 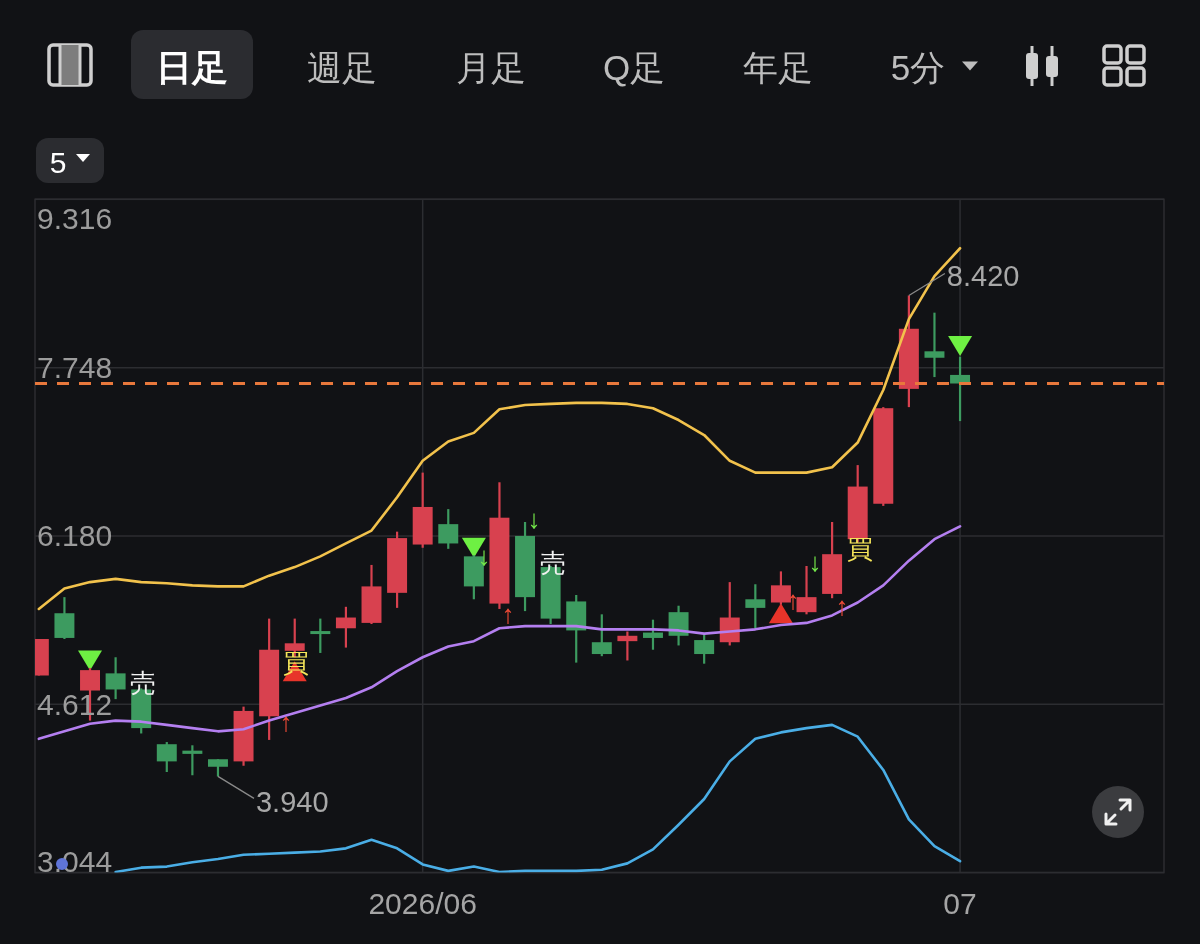 What do you see at coordinates (192, 67) in the screenshot?
I see `text: 日足` at bounding box center [192, 67].